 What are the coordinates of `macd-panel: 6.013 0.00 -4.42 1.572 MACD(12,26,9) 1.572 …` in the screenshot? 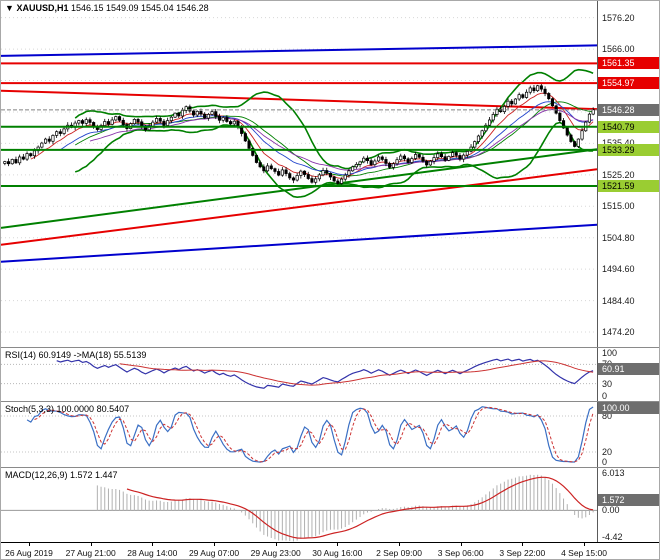 It's located at (330, 504).